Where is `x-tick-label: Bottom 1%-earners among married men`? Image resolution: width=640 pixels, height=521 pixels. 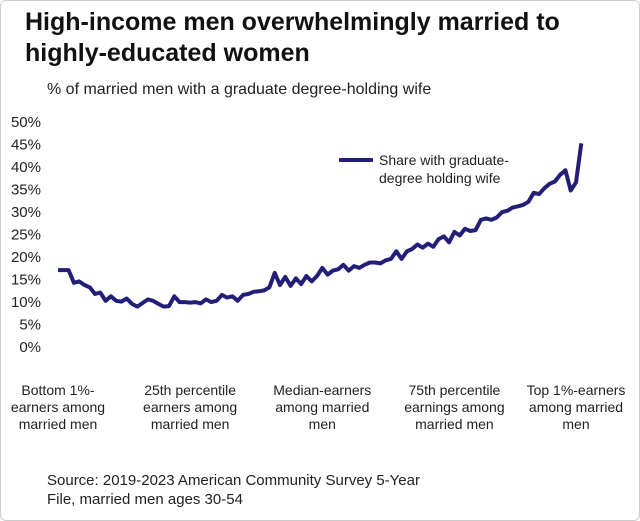
x-tick-label: Bottom 1%-earners among married men is located at coordinates (58, 407).